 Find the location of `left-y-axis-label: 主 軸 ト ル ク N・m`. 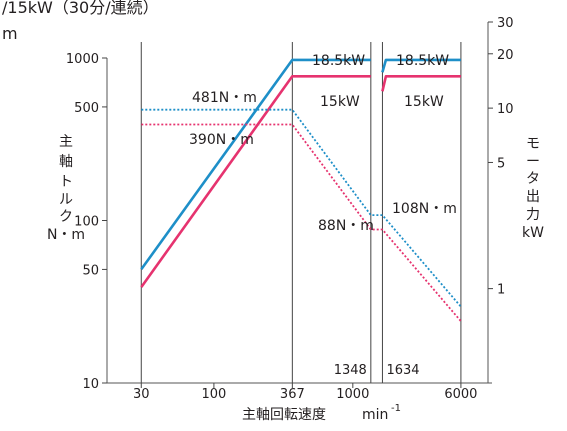

left-y-axis-label: 主 軸 ト ル ク N・m is located at coordinates (66, 188).